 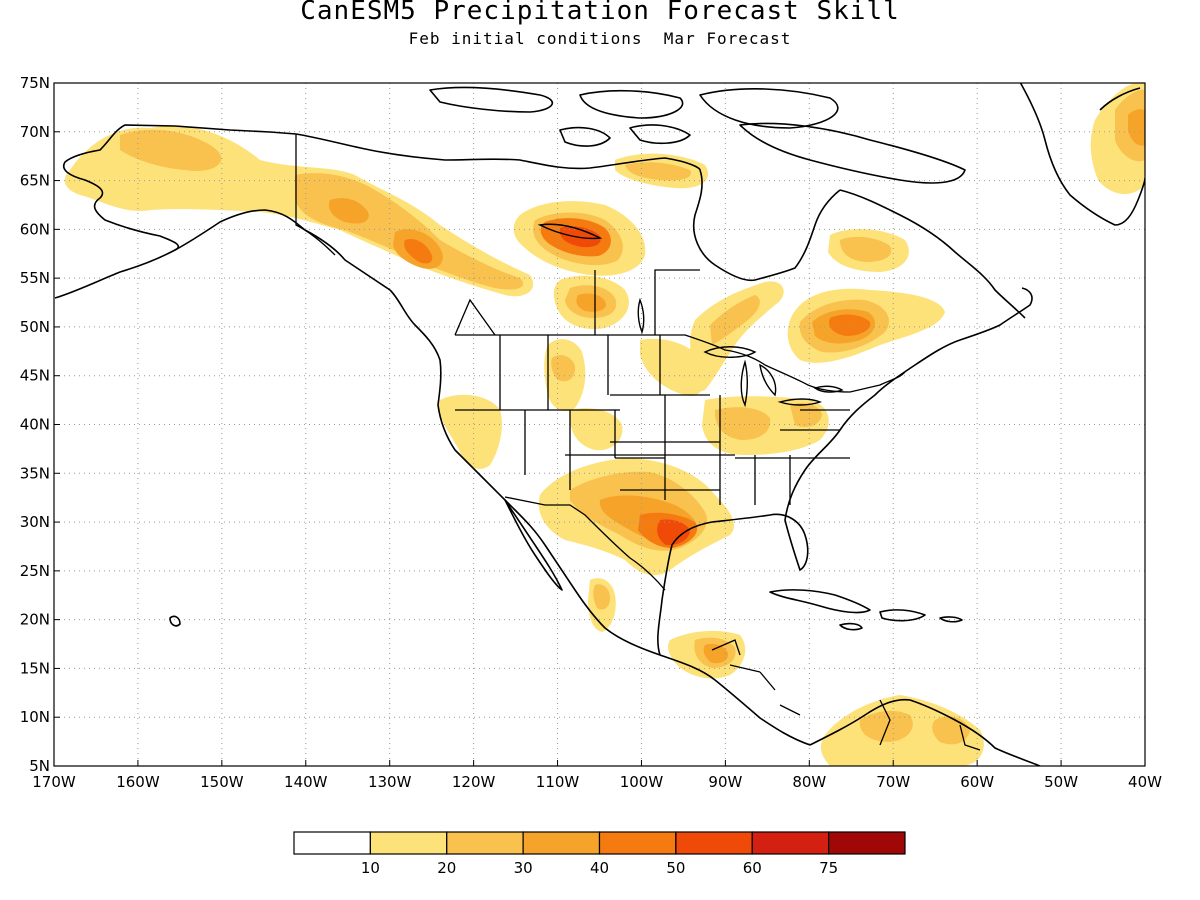 I want to click on tick-label-lat-70N: 70N, so click(x=35, y=132).